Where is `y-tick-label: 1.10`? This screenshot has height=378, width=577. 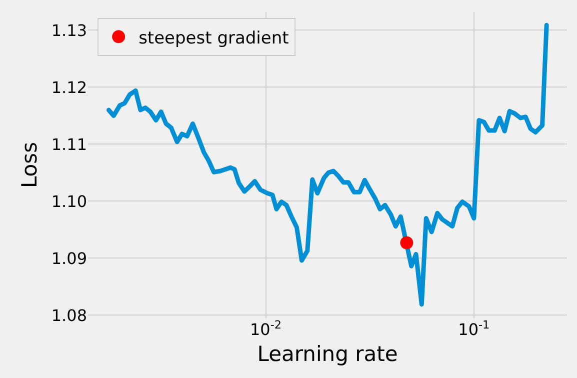
y-tick-label: 1.10 is located at coordinates (69, 201).